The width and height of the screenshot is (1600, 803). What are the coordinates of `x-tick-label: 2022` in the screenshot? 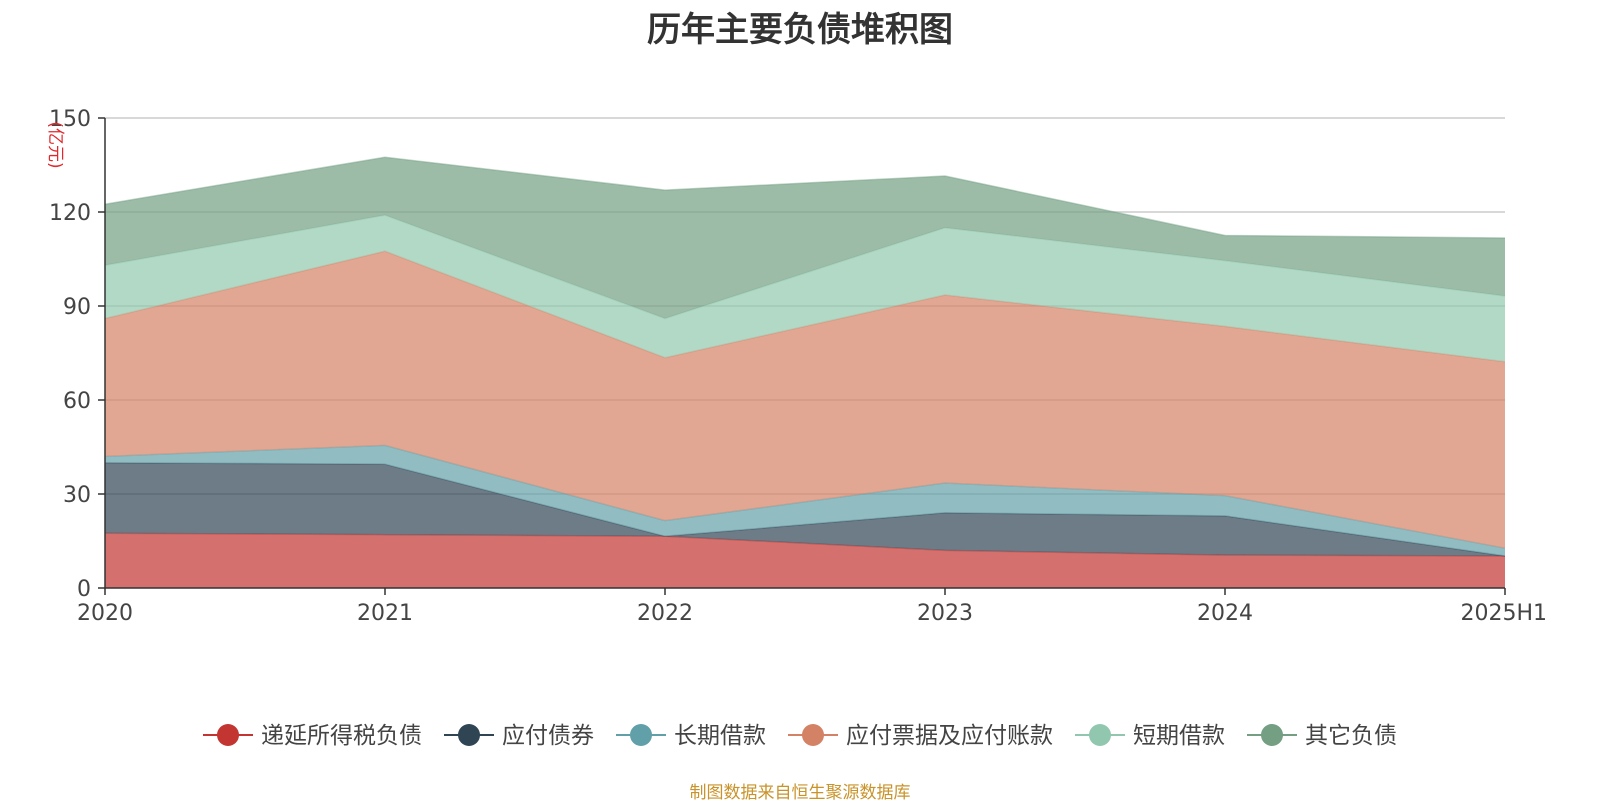 It's located at (665, 613).